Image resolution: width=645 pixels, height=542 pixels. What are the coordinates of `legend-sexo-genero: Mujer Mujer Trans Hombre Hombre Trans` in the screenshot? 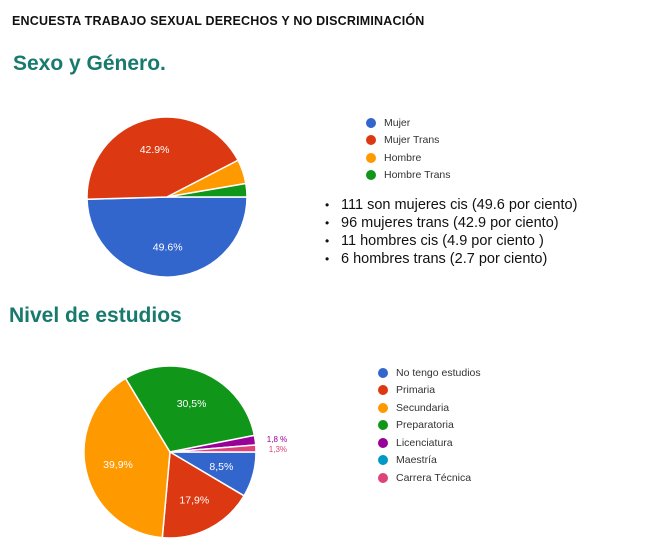 It's located at (408, 149).